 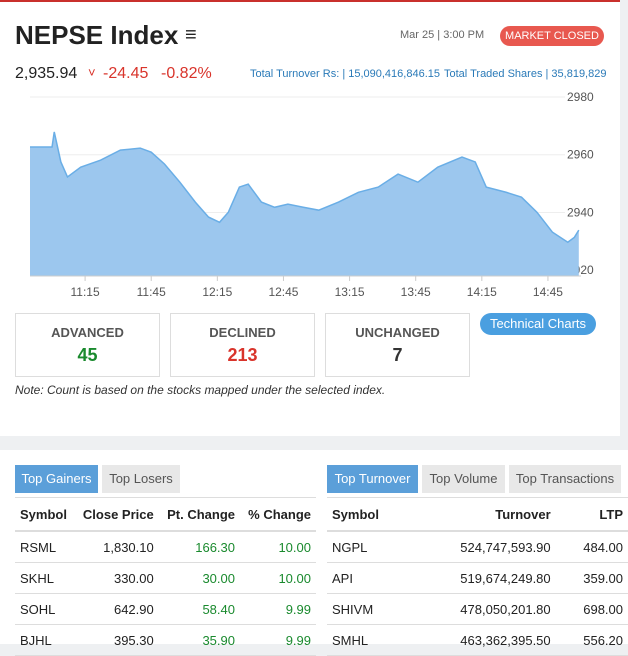 I want to click on table-row: SHIVM 478,050,201.80 698.00, so click(x=477, y=609).